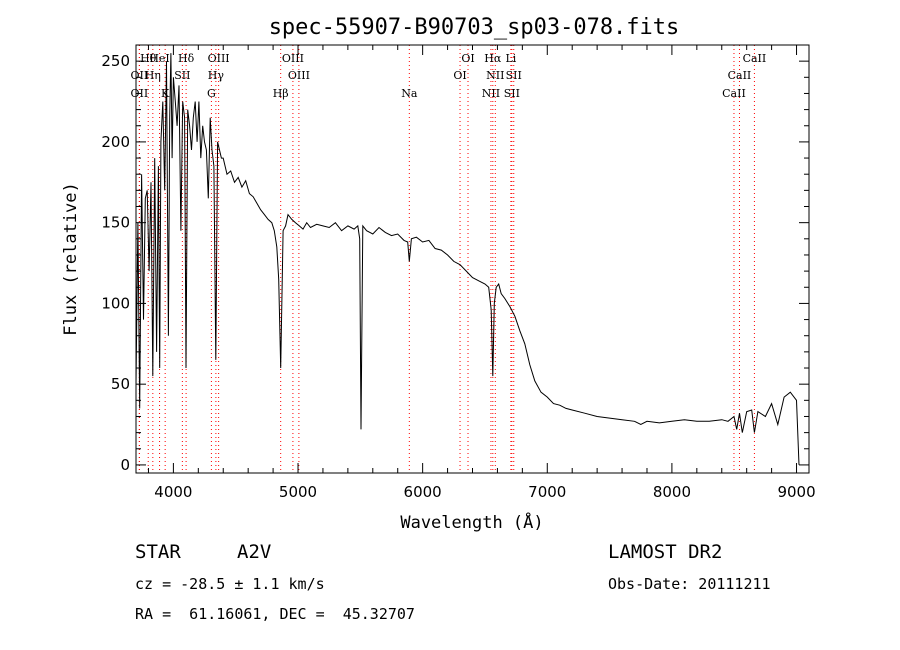 The image size is (900, 650). What do you see at coordinates (120, 384) in the screenshot?
I see `y-tick-label: 50` at bounding box center [120, 384].